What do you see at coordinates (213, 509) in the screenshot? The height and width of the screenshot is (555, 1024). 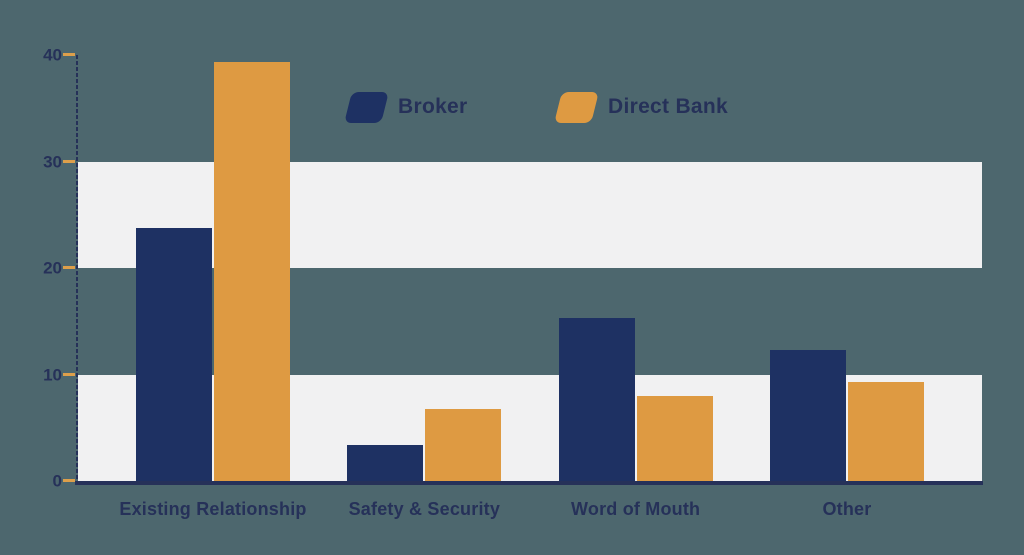 I see `x-axis-label-existing-relationship: Existing Relationship` at bounding box center [213, 509].